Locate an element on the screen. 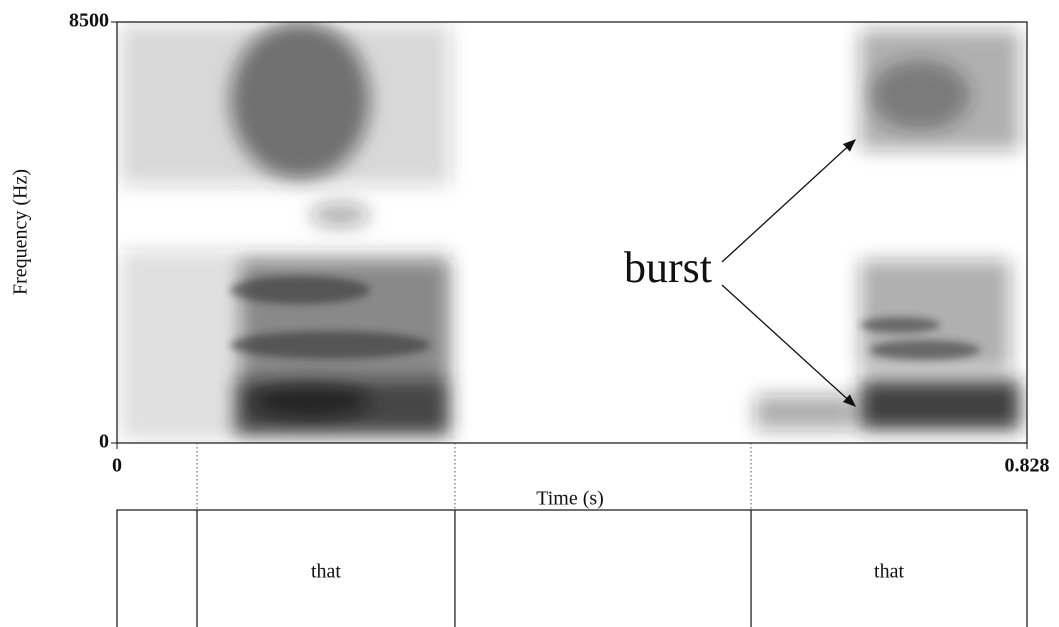 The image size is (1059, 627). y-tick-label: 8500 is located at coordinates (89, 21).